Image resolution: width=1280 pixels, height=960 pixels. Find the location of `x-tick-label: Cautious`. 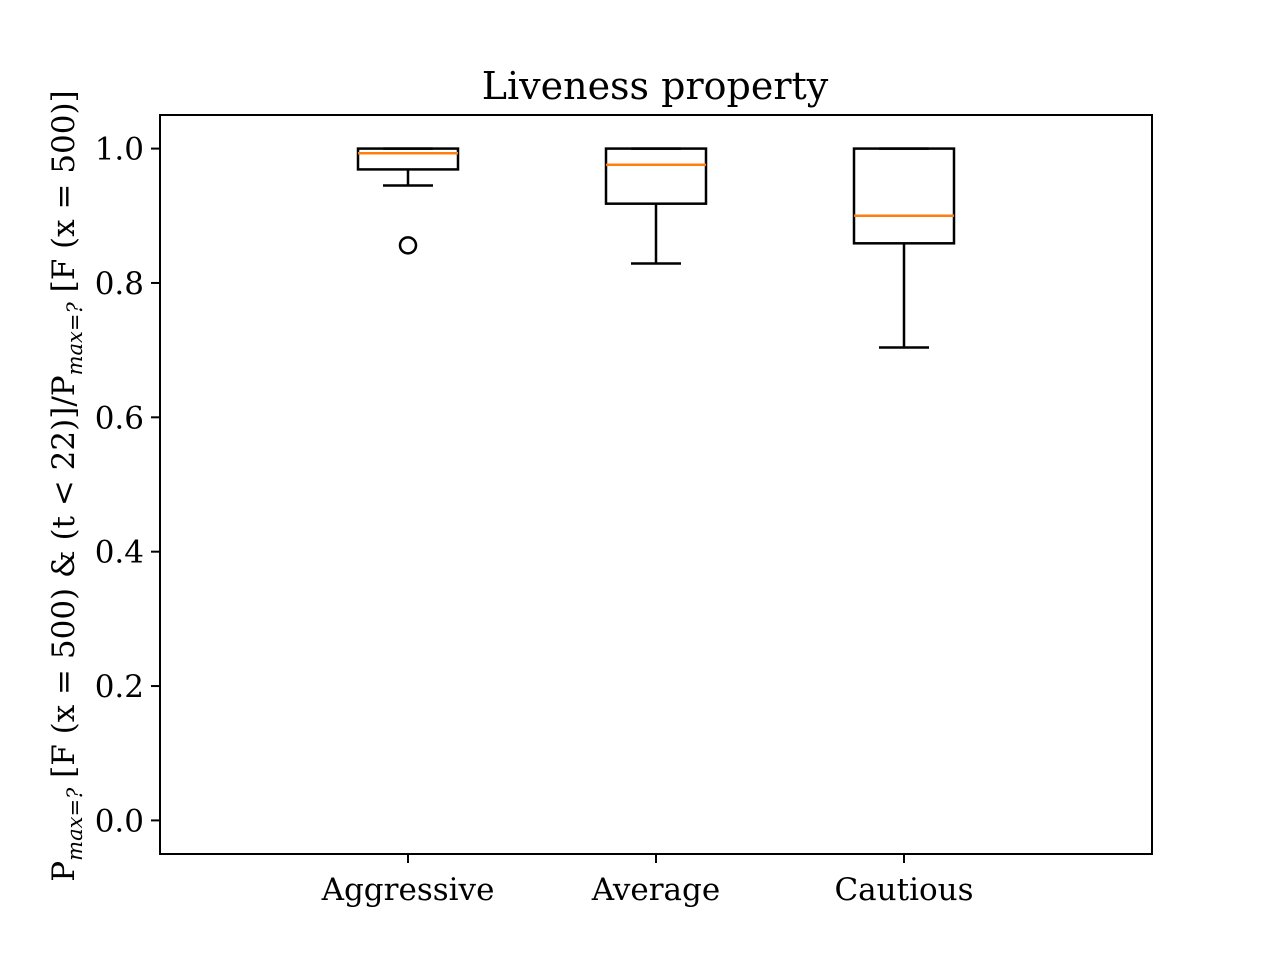

x-tick-label: Cautious is located at coordinates (903, 890).